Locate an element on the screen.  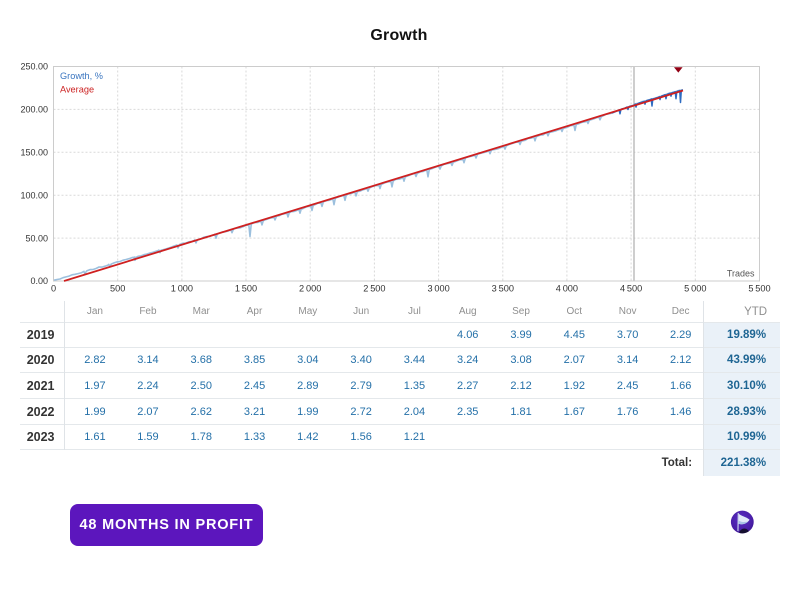
svg-text: Trades is located at coordinates (741, 274).